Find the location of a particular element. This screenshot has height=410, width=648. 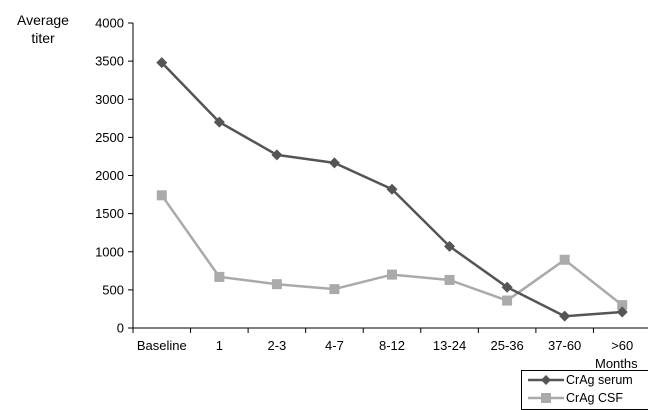

x-axis-label: Months is located at coordinates (616, 363).